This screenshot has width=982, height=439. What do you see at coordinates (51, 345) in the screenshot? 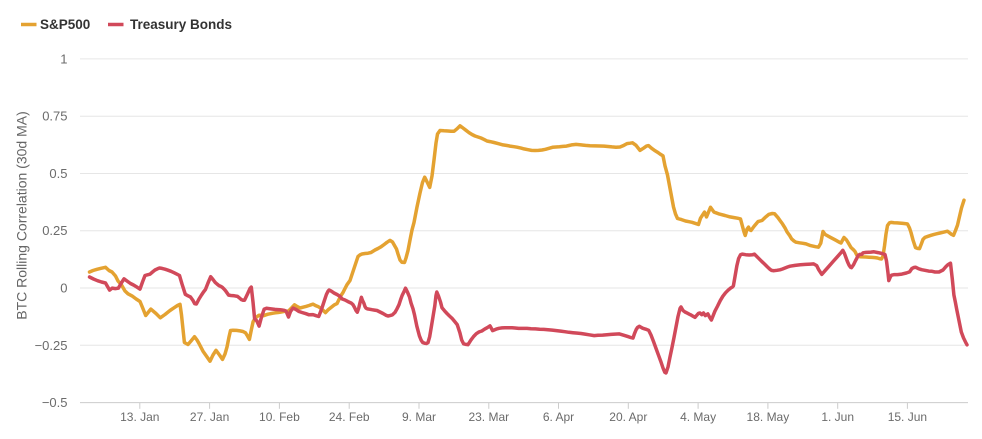
I see `svg-text: −0.25` at bounding box center [51, 345].